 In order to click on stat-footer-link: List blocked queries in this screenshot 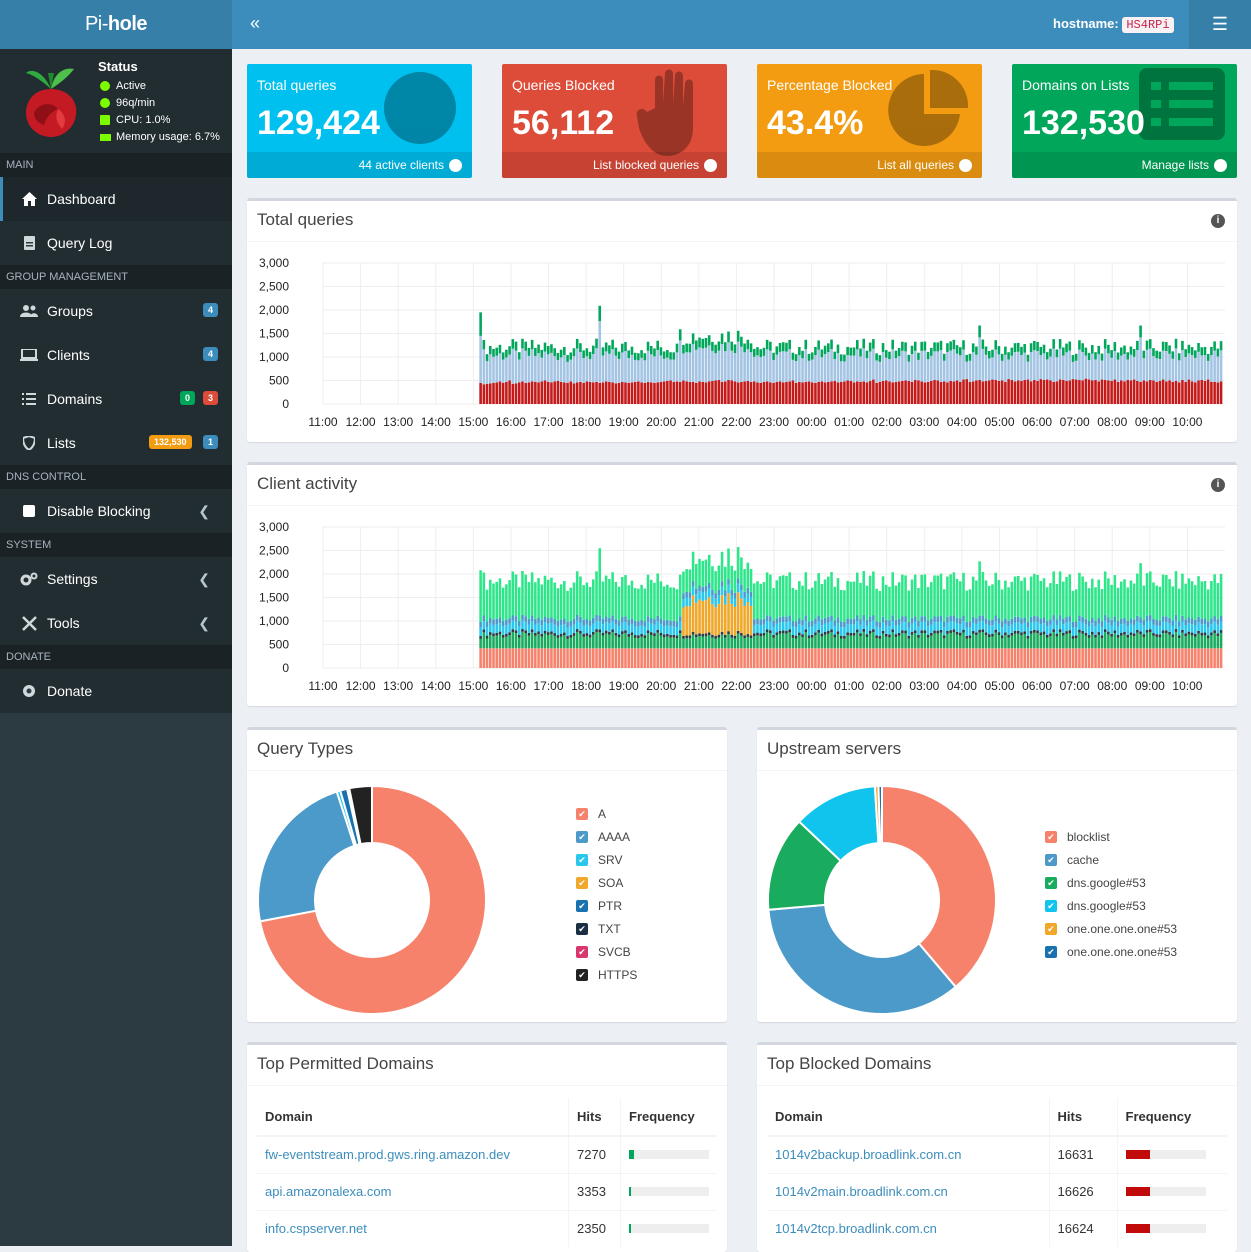, I will do `click(614, 165)`.